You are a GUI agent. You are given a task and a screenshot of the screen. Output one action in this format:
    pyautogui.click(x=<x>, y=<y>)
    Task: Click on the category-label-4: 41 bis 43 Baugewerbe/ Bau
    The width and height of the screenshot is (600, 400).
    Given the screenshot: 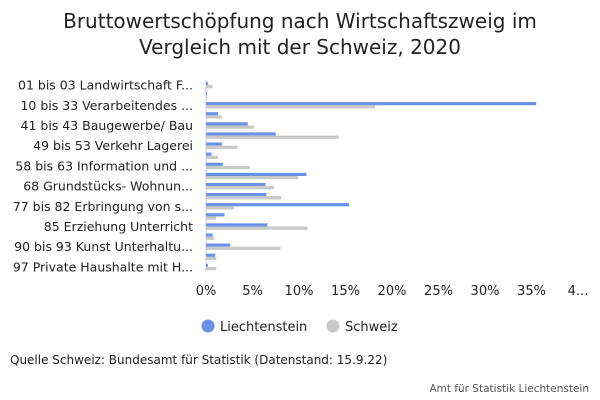 What is the action you would take?
    pyautogui.click(x=107, y=125)
    